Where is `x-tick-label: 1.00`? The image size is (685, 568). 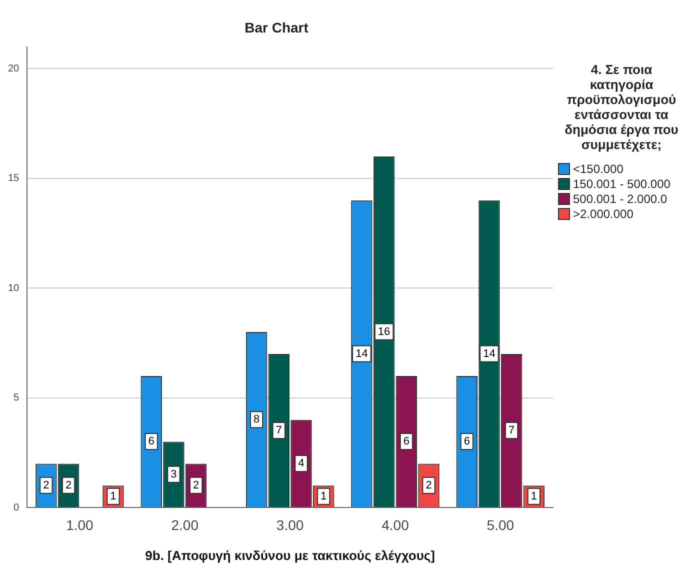 x-tick-label: 1.00 is located at coordinates (80, 524).